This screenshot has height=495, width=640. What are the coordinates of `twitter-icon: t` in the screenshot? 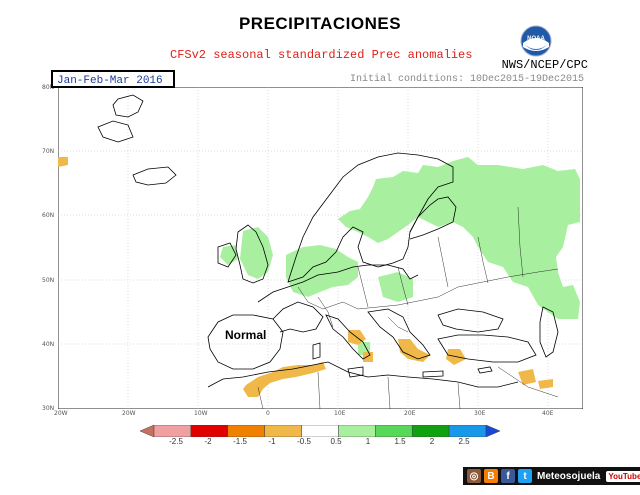 It's located at (525, 476).